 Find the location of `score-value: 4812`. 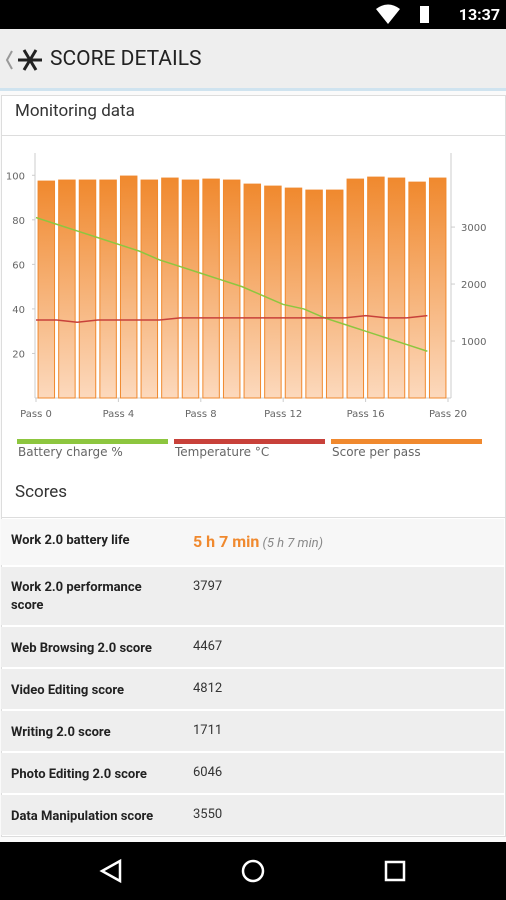

score-value: 4812 is located at coordinates (208, 688).